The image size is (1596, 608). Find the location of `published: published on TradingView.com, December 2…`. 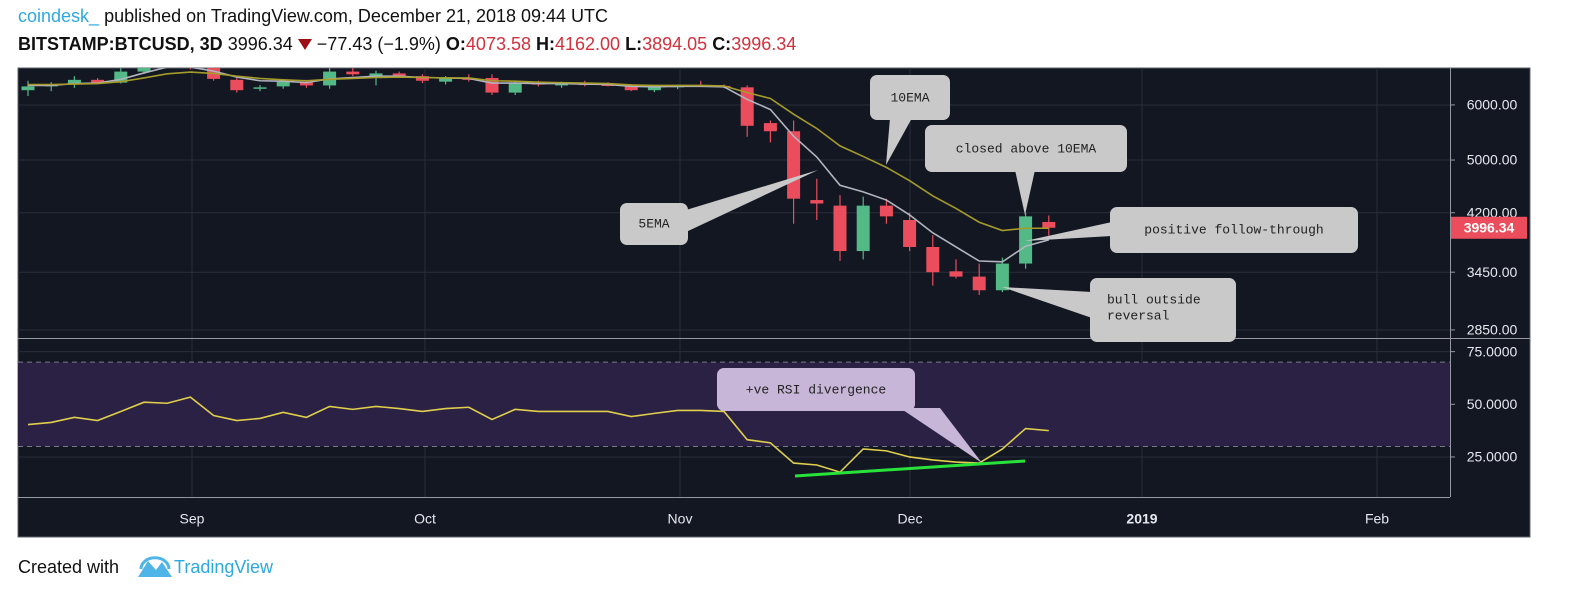

published: published on TradingView.com, December 2… is located at coordinates (356, 16).